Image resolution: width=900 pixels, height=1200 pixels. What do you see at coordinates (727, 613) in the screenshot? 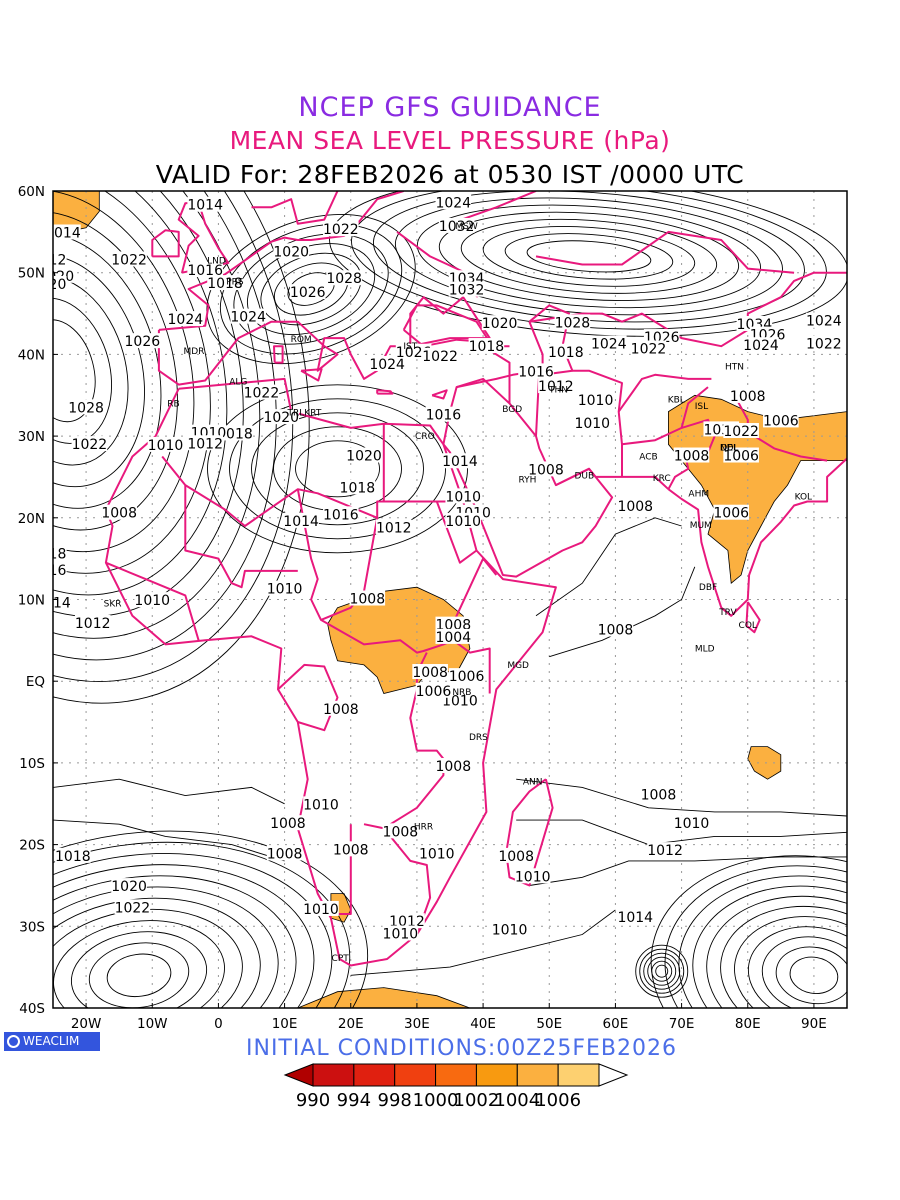
I see `station-label: TRV` at bounding box center [727, 613].